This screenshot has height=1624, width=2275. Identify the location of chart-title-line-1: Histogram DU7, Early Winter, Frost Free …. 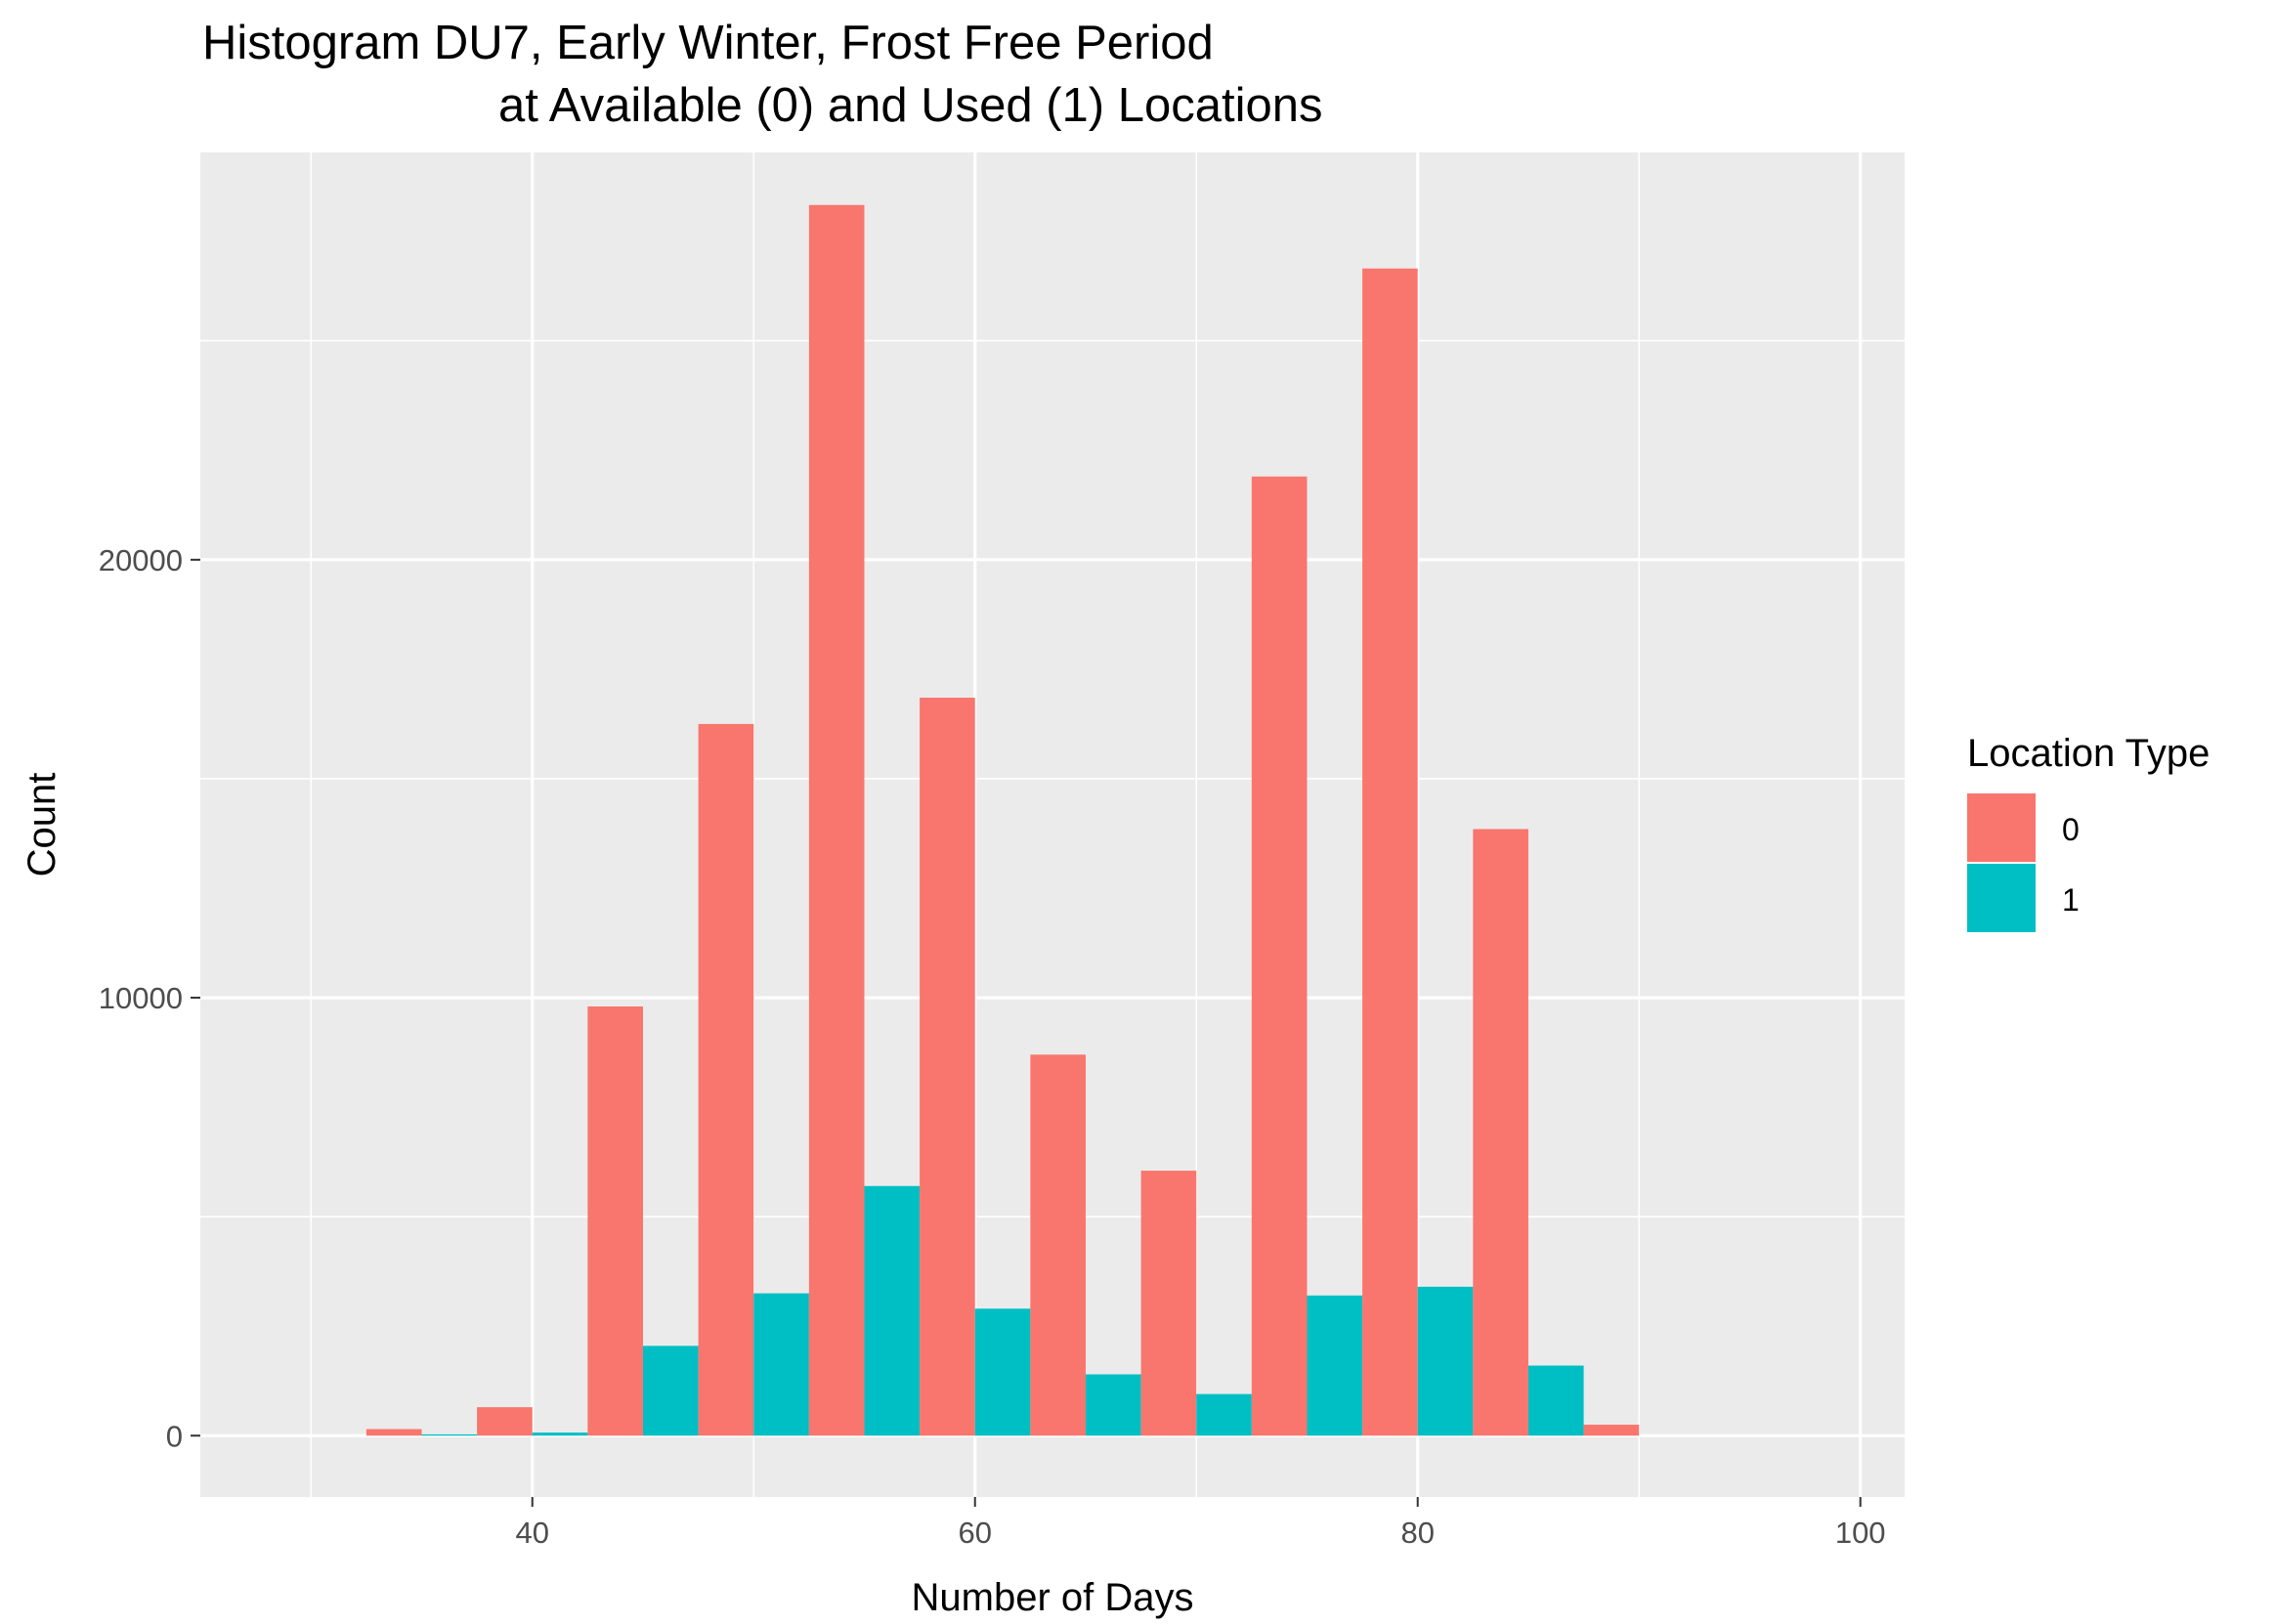
(708, 43).